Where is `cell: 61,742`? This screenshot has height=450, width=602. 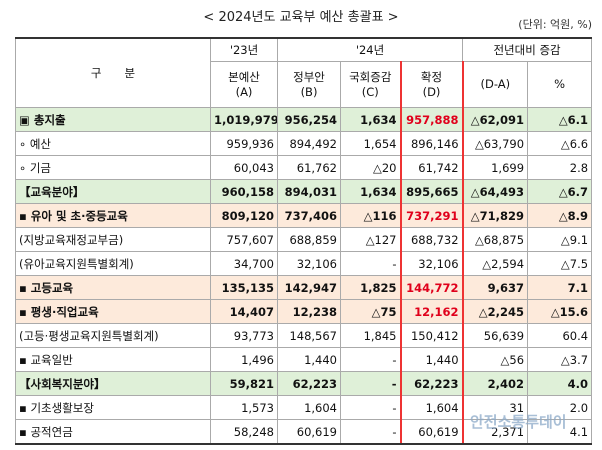 cell: 61,742 is located at coordinates (431, 167).